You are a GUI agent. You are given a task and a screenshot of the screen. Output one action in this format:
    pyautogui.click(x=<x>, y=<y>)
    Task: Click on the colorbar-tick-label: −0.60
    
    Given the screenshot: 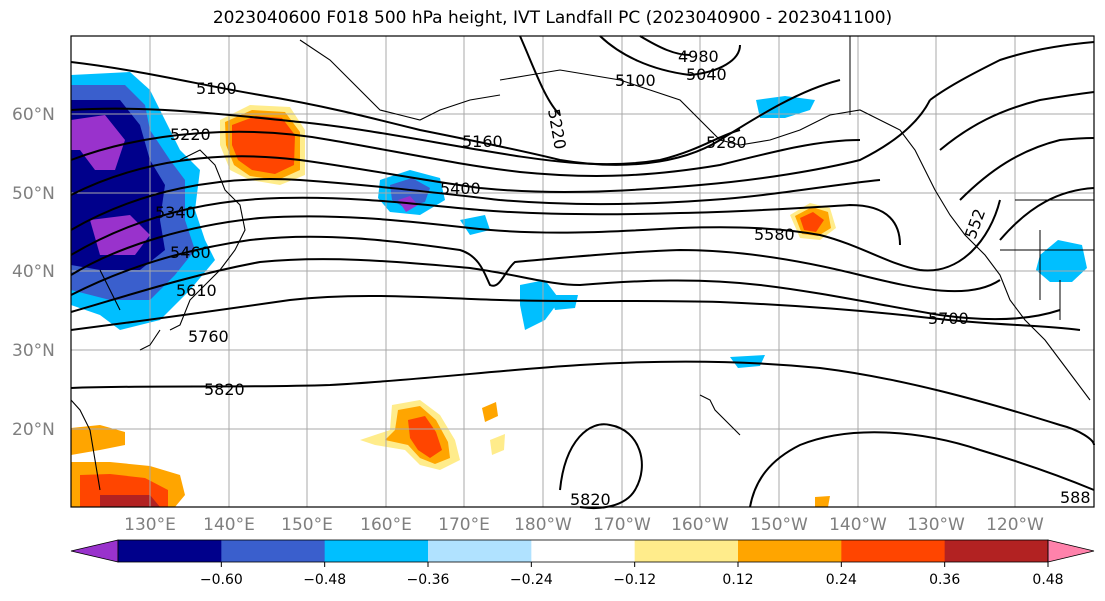 What is the action you would take?
    pyautogui.click(x=221, y=580)
    